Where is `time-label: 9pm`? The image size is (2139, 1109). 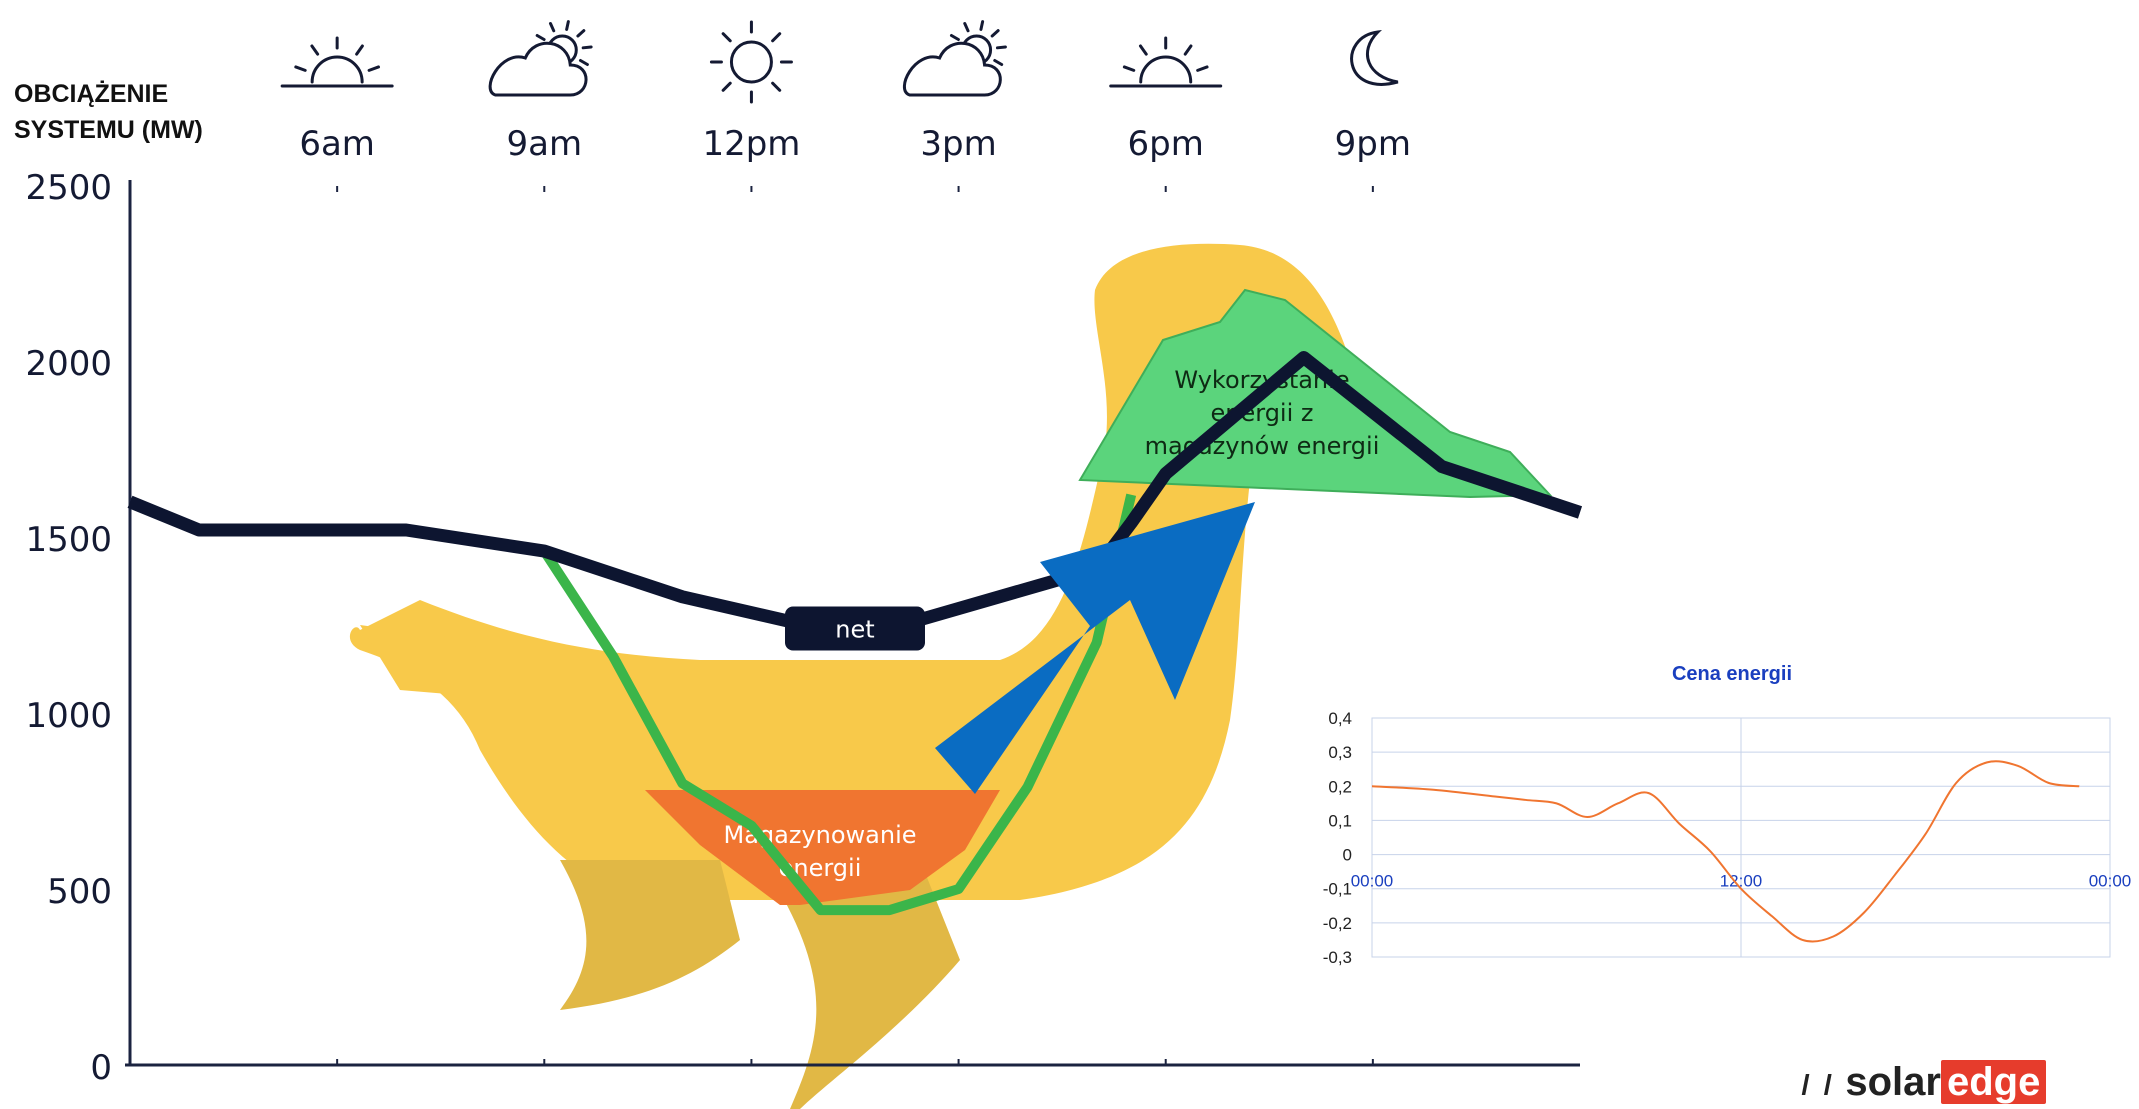 time-label: 9pm is located at coordinates (1373, 144).